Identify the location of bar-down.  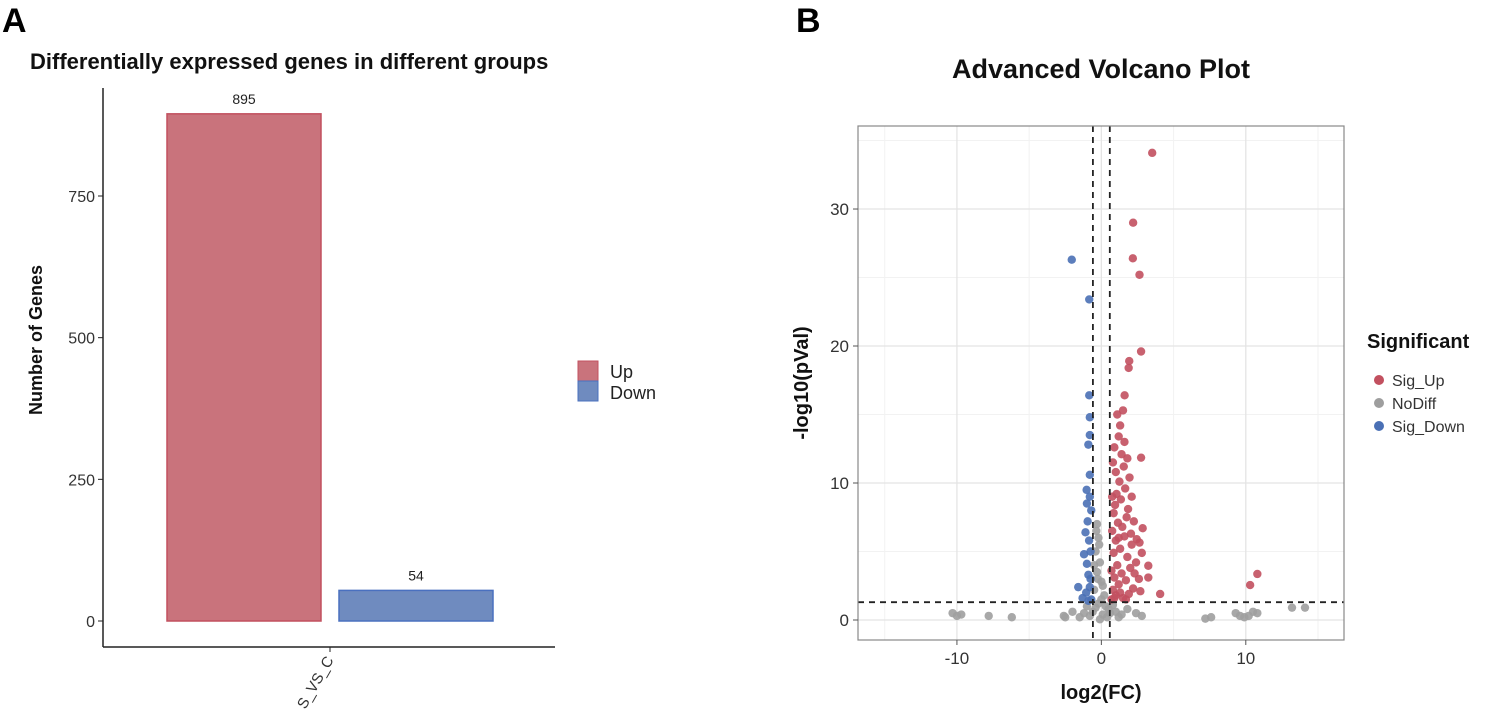
(416, 605).